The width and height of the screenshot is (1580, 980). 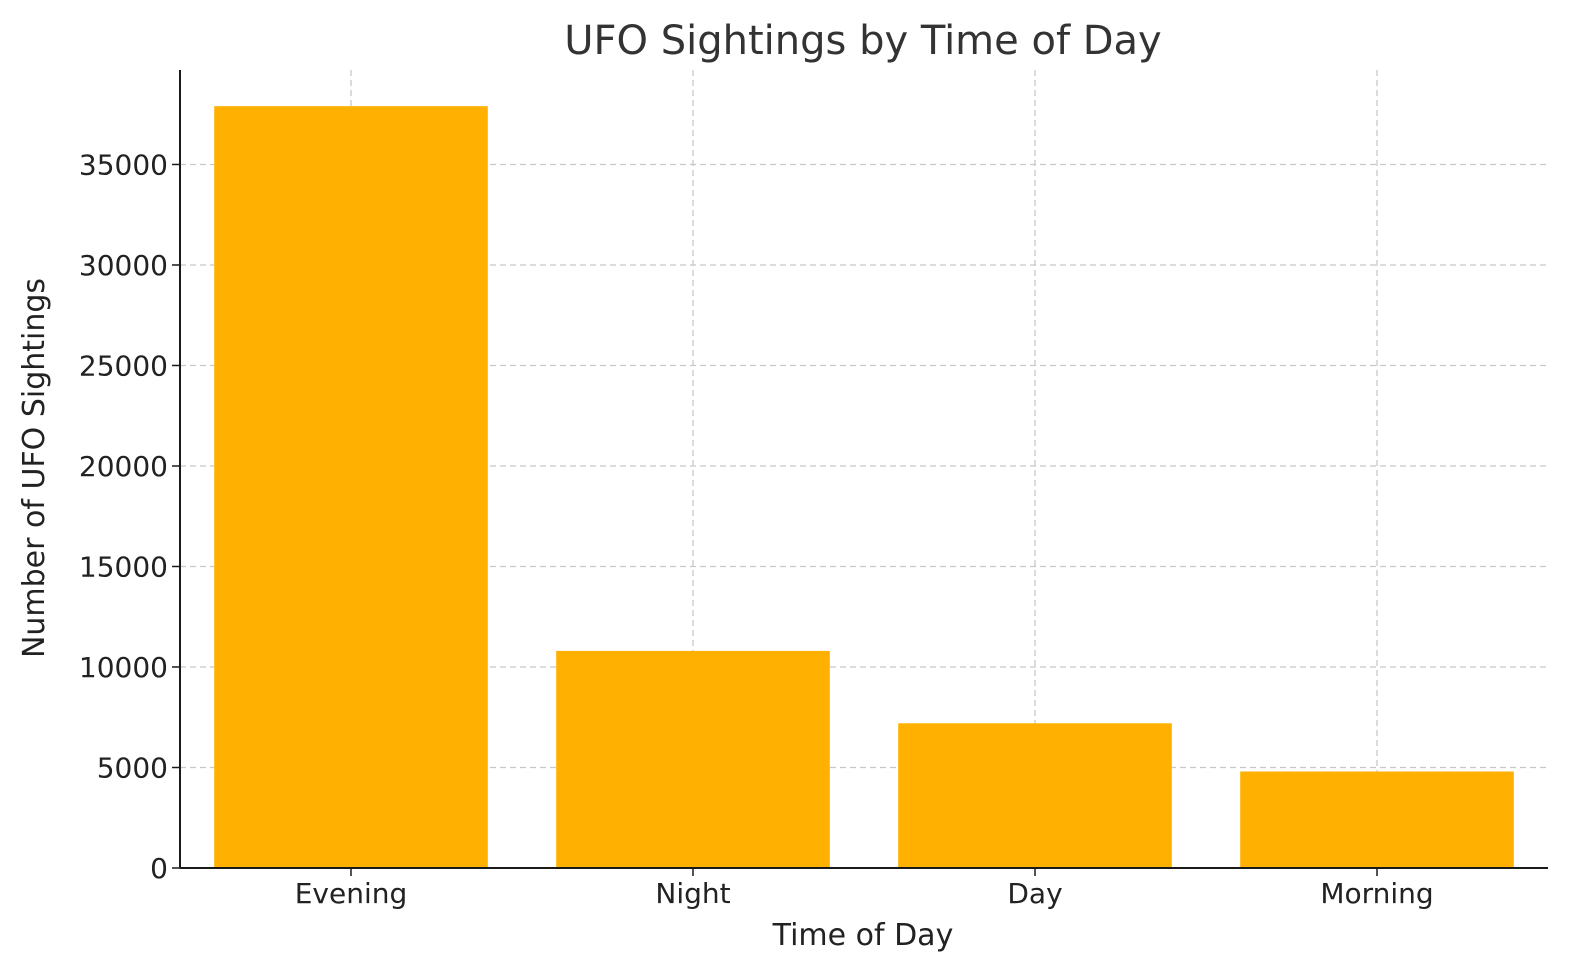 What do you see at coordinates (123, 265) in the screenshot?
I see `y-tick-label: 30000` at bounding box center [123, 265].